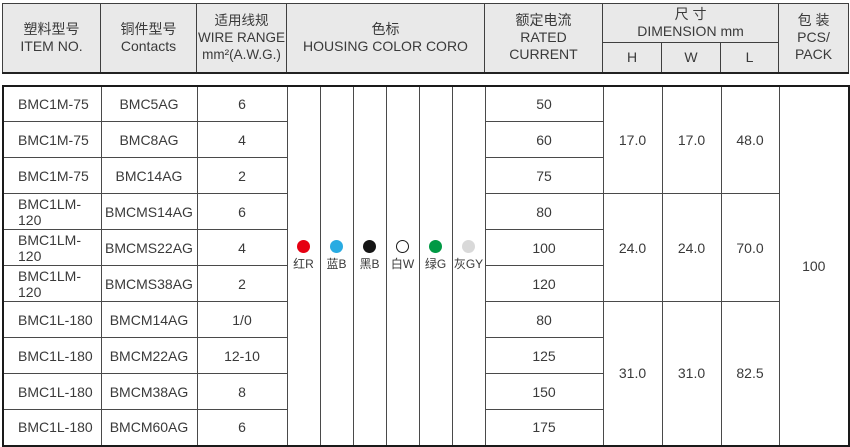 The height and width of the screenshot is (447, 850). I want to click on dim-w-cell: 17.0, so click(691, 139).